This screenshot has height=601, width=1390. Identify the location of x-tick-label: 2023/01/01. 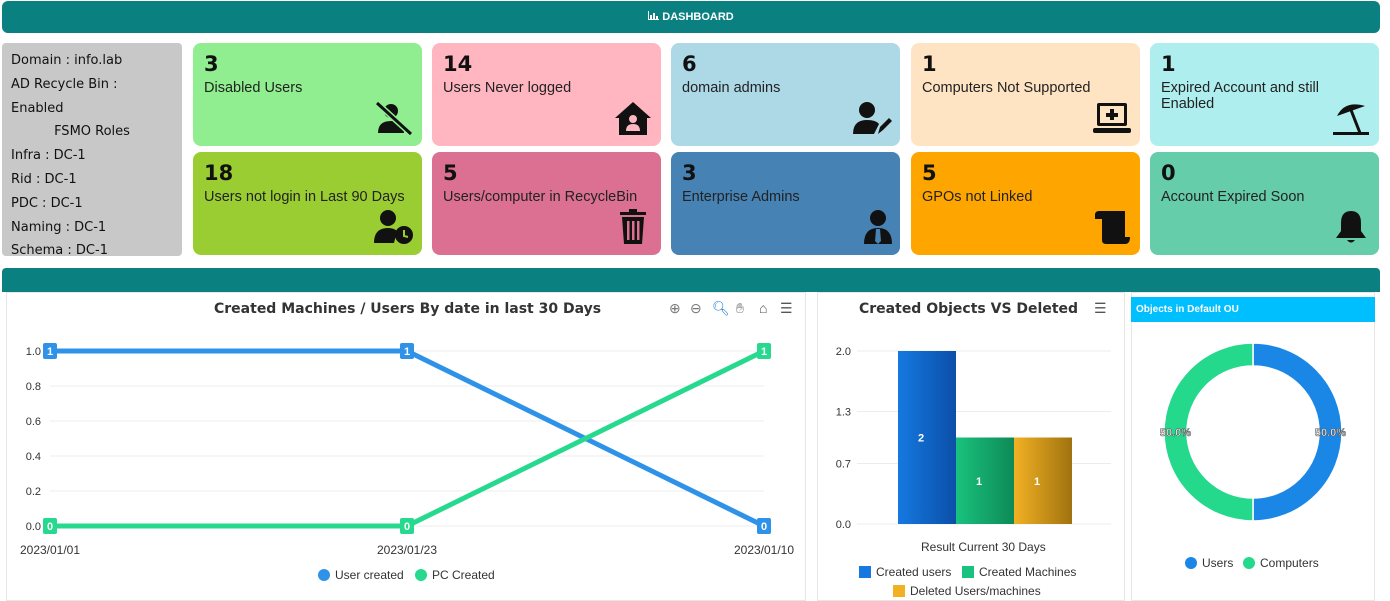
(50, 550).